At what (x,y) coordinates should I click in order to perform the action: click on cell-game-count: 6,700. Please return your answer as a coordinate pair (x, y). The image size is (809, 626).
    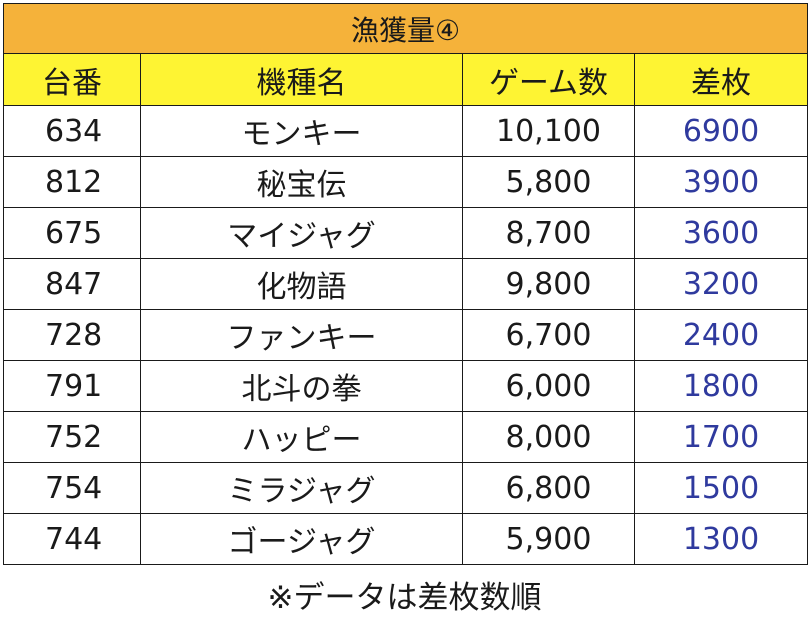
    Looking at the image, I should click on (548, 335).